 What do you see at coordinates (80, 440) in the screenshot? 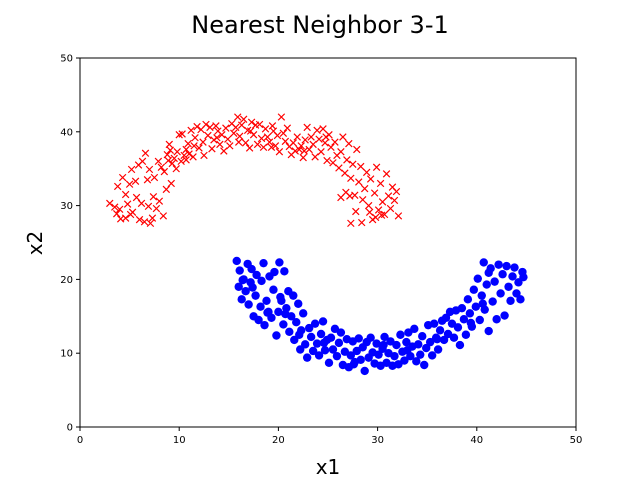
I see `x-tick-label: 0` at bounding box center [80, 440].